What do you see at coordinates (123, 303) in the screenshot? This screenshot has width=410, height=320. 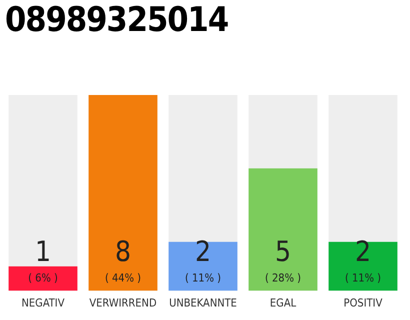 I see `x-tick-label: VERWIRREND` at bounding box center [123, 303].